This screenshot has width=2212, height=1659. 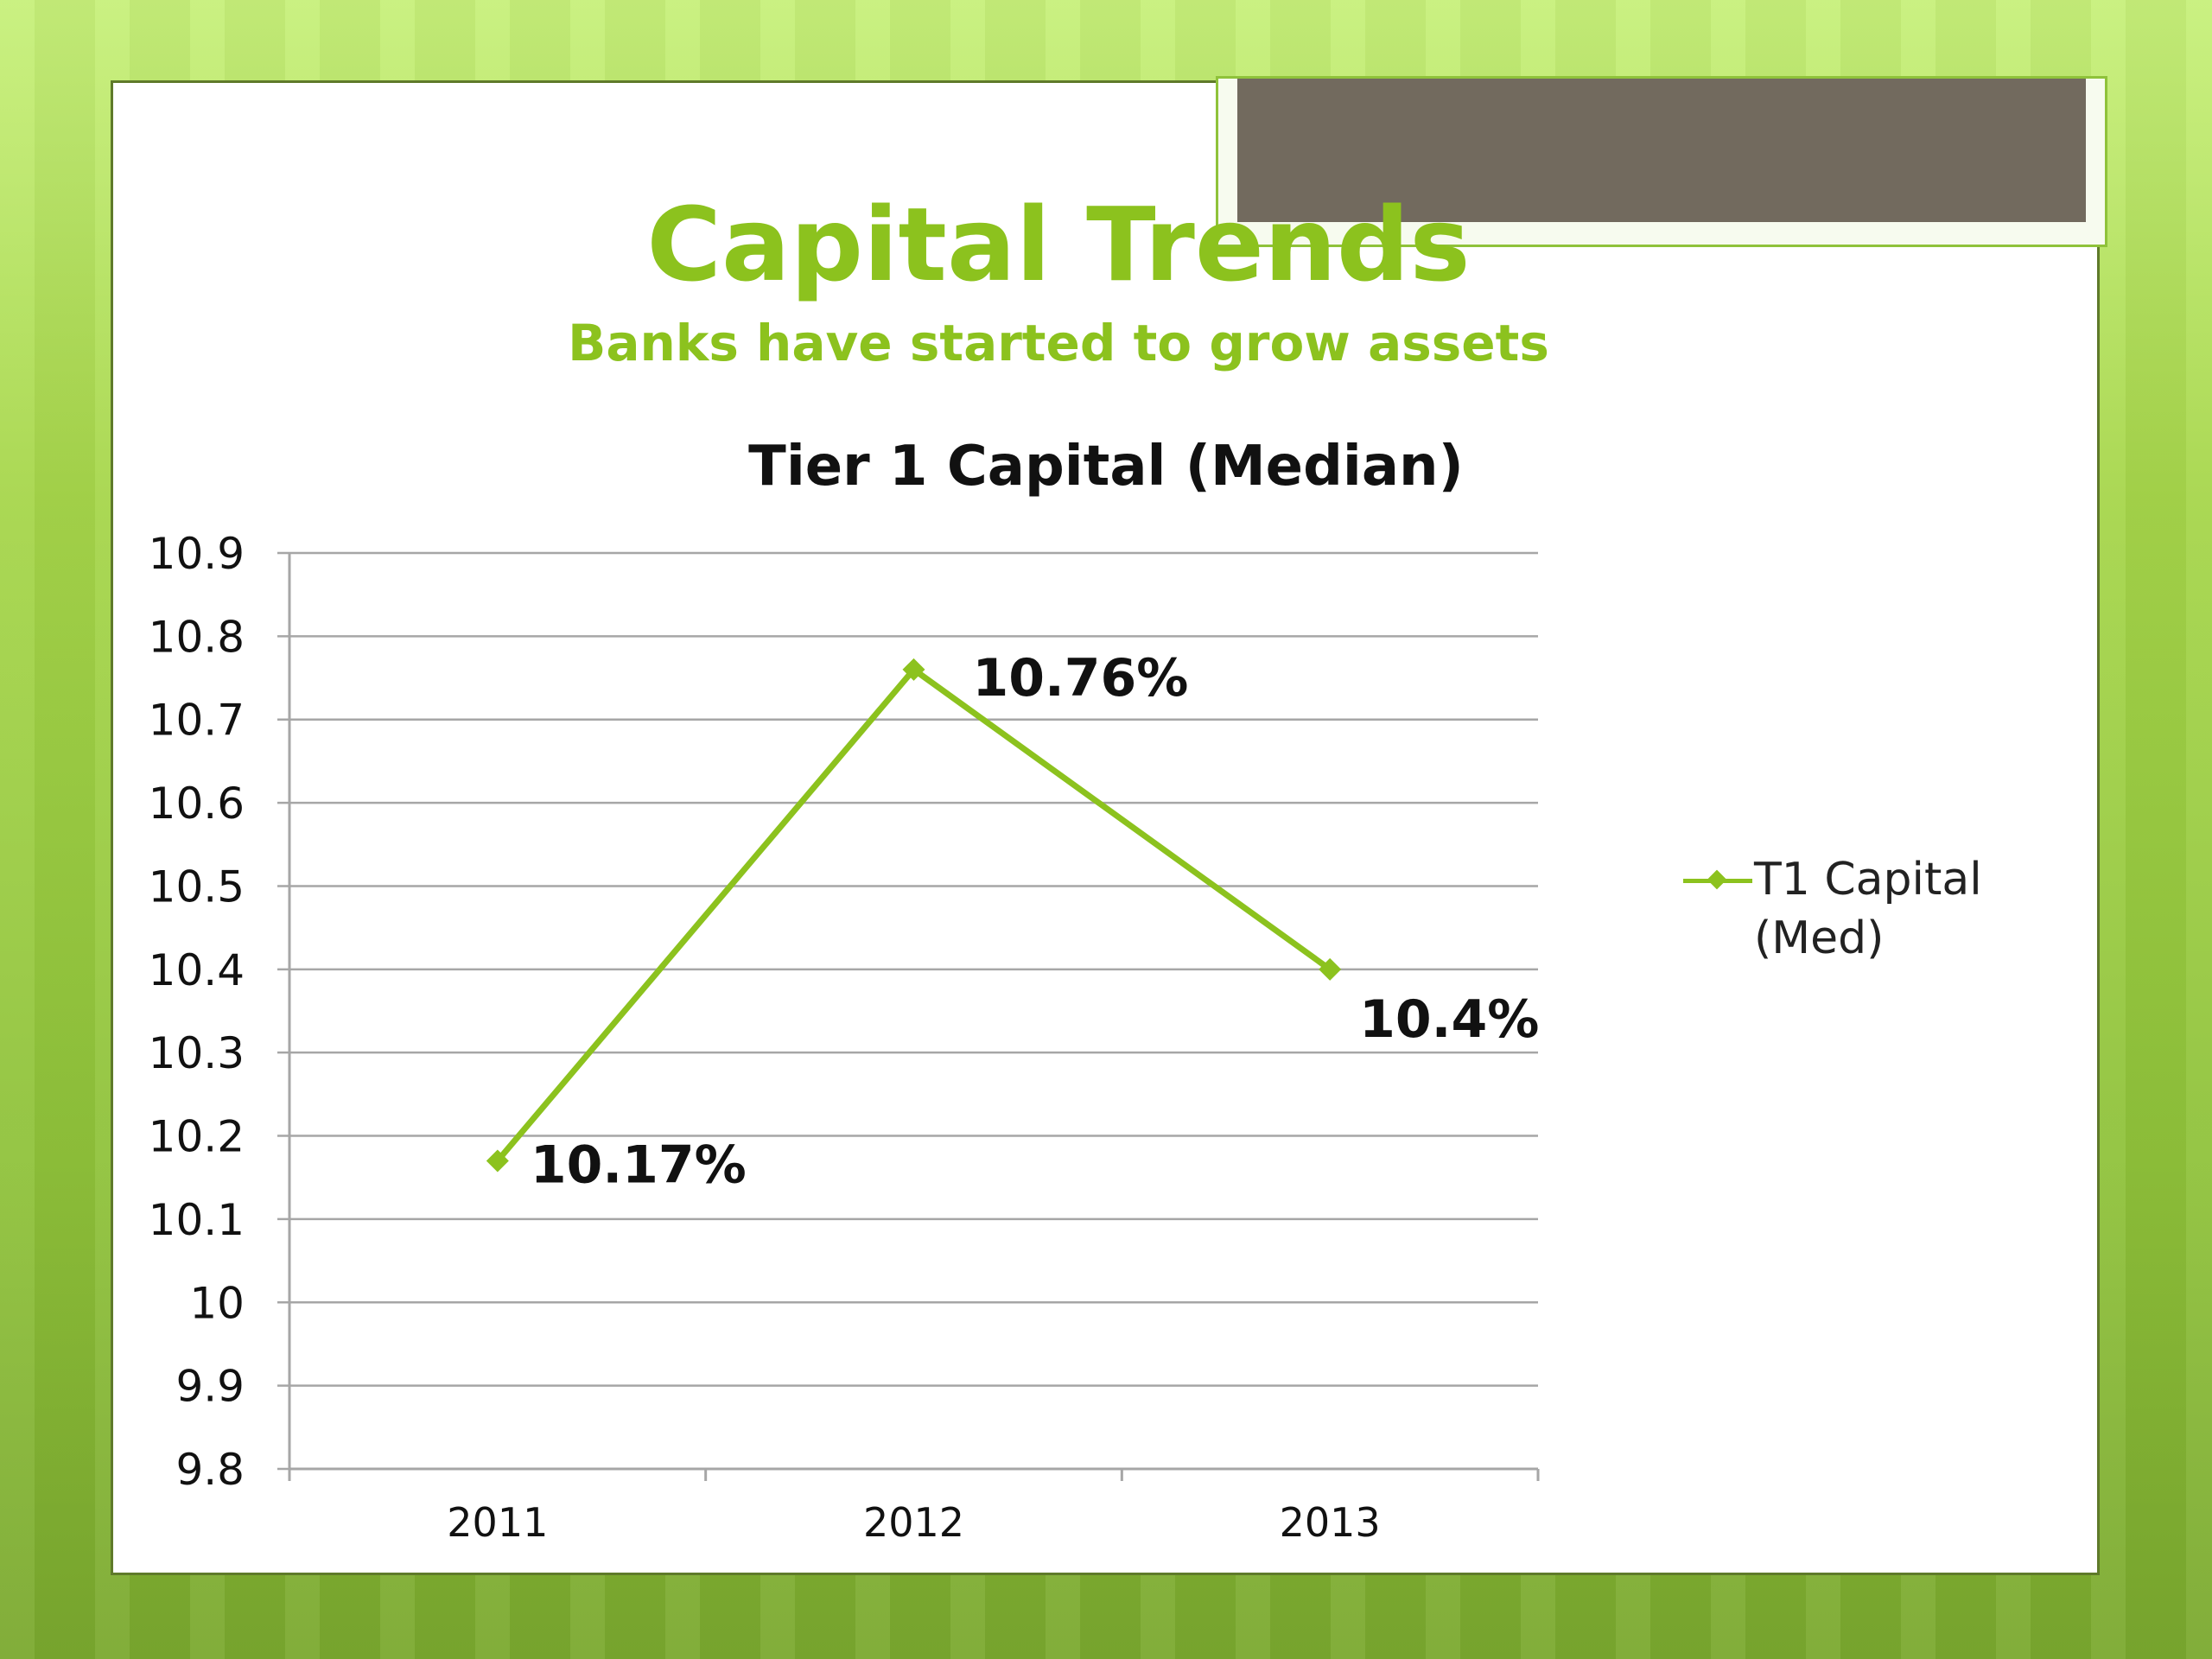 What do you see at coordinates (210, 1387) in the screenshot?
I see `y-tick-label: 9.9` at bounding box center [210, 1387].